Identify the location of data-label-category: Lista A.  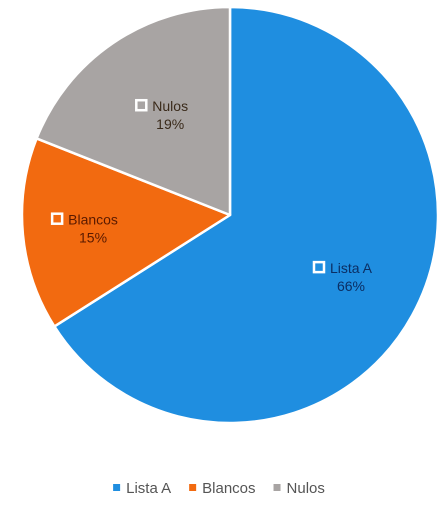
(351, 268).